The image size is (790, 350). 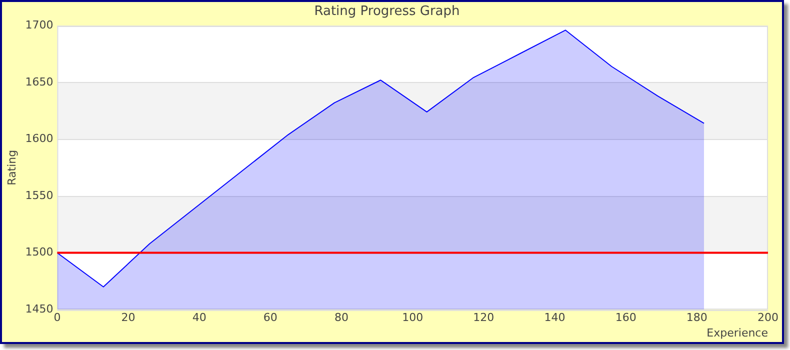 I want to click on x-tick-label: 140, so click(x=555, y=317).